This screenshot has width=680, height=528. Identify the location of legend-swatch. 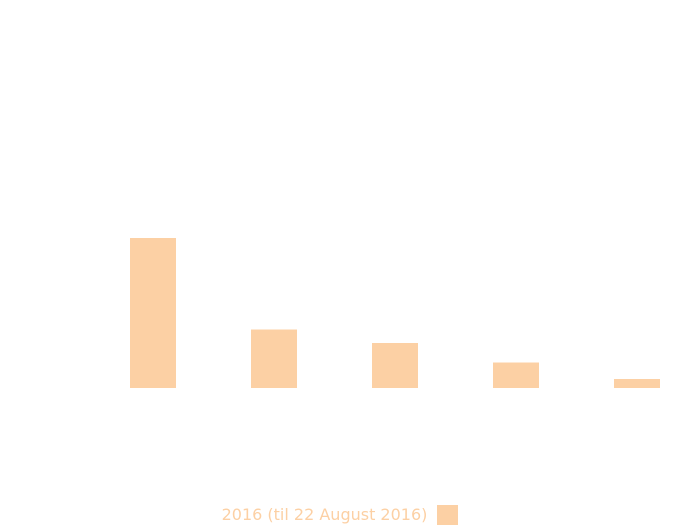
(448, 515).